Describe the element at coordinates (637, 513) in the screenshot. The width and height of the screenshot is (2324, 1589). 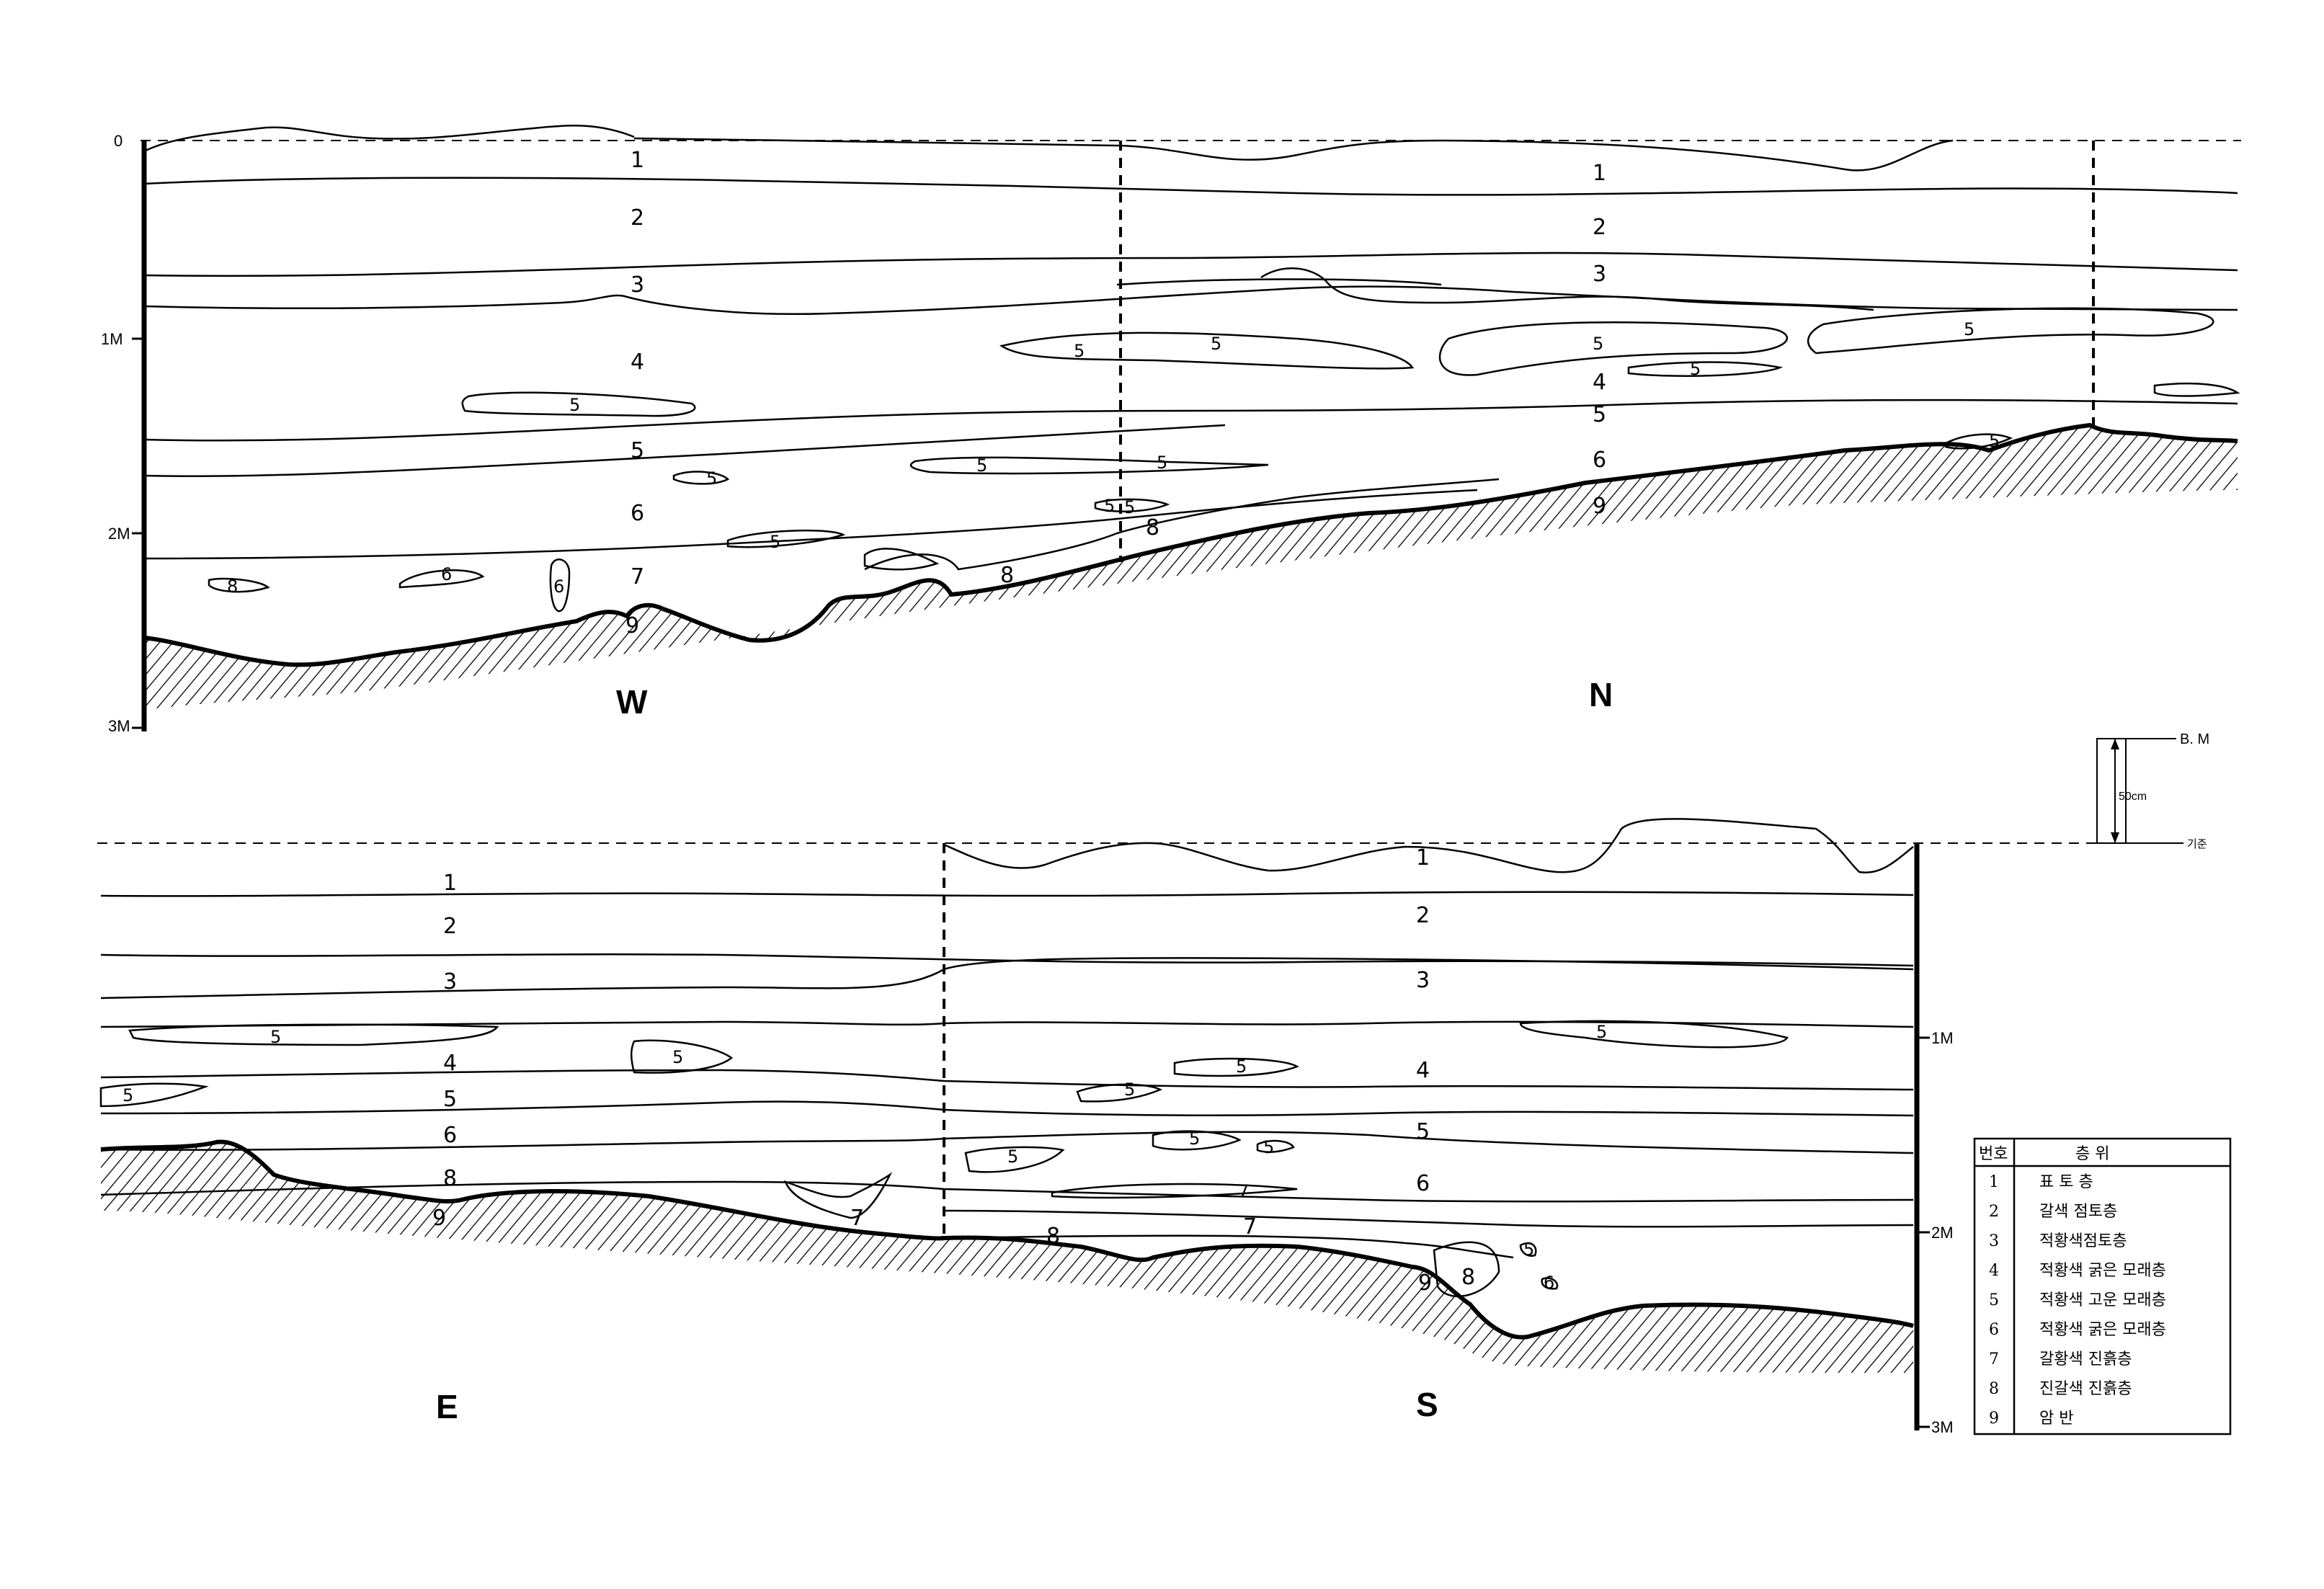
I see `upper-layer-num-6: 6` at that location.